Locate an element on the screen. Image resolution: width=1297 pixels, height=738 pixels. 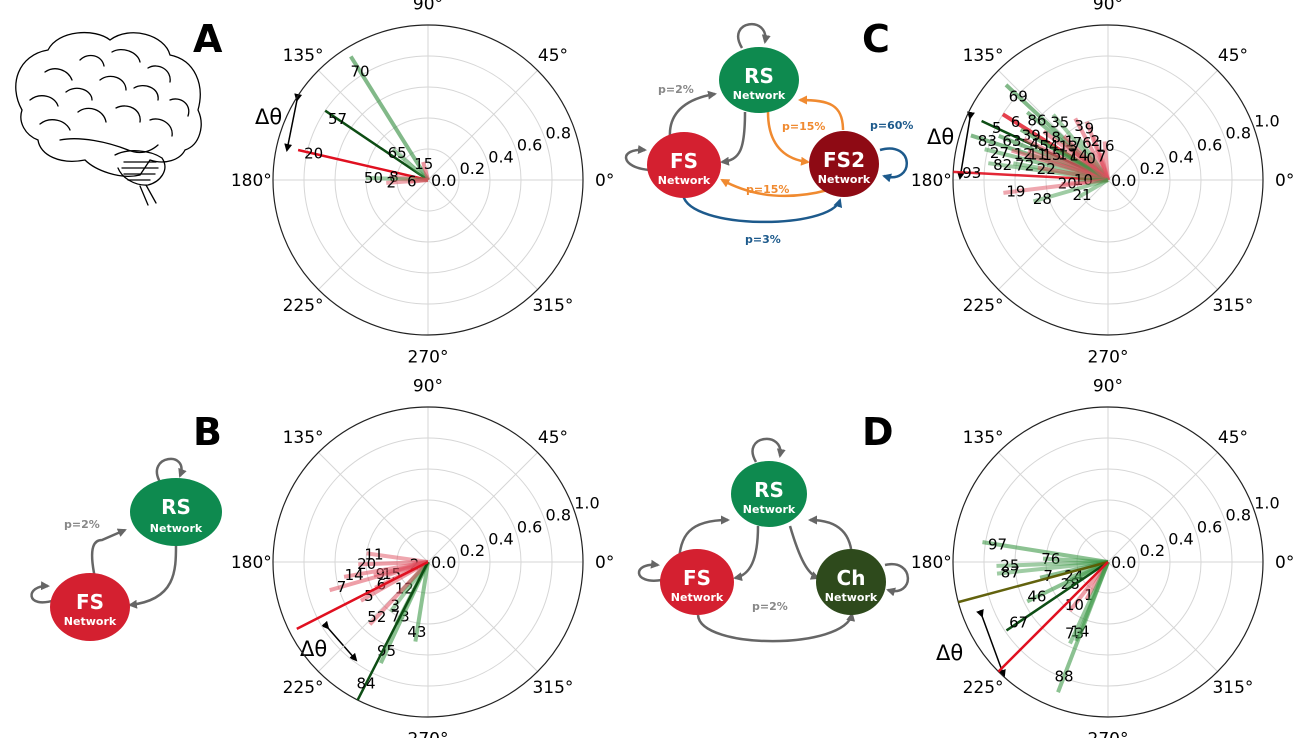
radial-tick-label: 1.0 is located at coordinates (1266, 503).